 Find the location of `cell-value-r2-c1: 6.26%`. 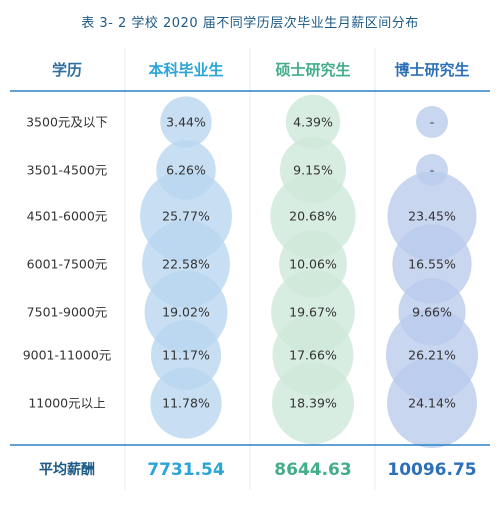

cell-value-r2-c1: 6.26% is located at coordinates (186, 170).